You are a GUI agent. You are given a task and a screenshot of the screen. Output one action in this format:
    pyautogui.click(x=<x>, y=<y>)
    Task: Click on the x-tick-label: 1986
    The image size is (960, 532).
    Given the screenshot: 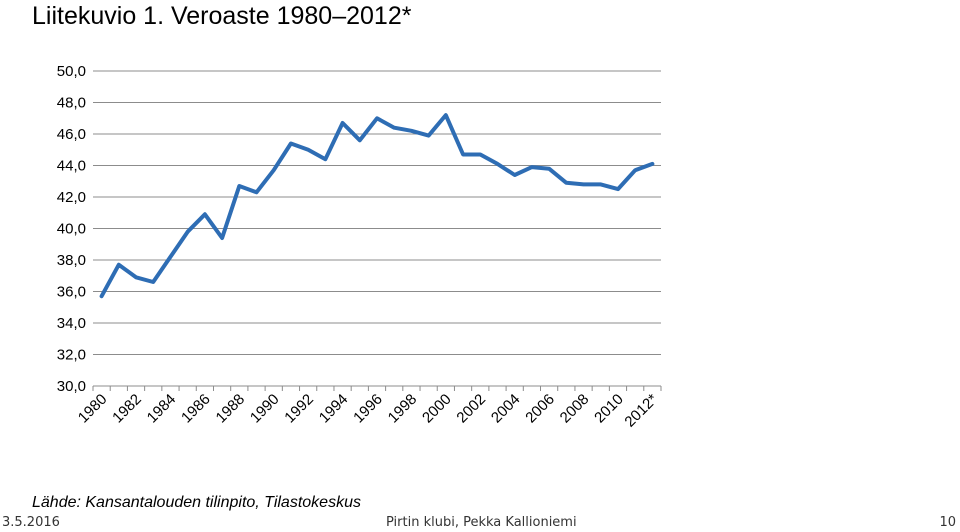 What is the action you would take?
    pyautogui.click(x=196, y=409)
    